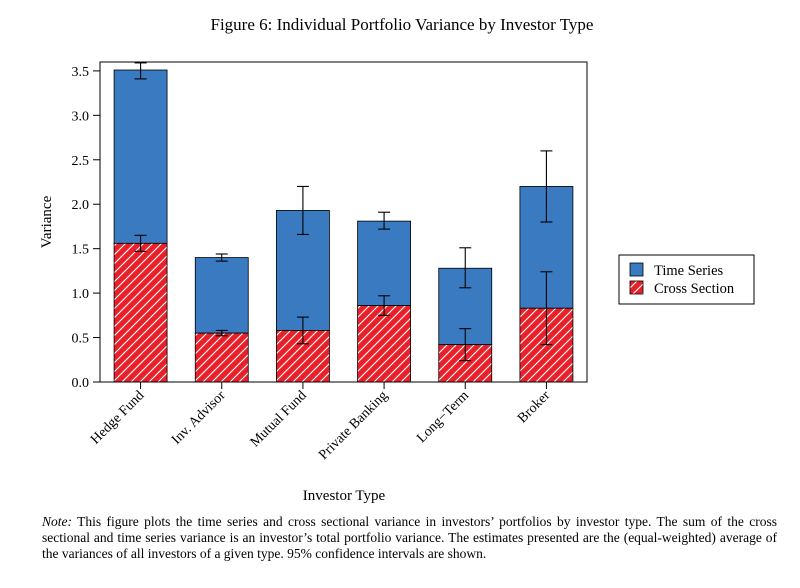 The image size is (800, 588). Describe the element at coordinates (534, 407) in the screenshot. I see `x-tick-label: Broker` at that location.